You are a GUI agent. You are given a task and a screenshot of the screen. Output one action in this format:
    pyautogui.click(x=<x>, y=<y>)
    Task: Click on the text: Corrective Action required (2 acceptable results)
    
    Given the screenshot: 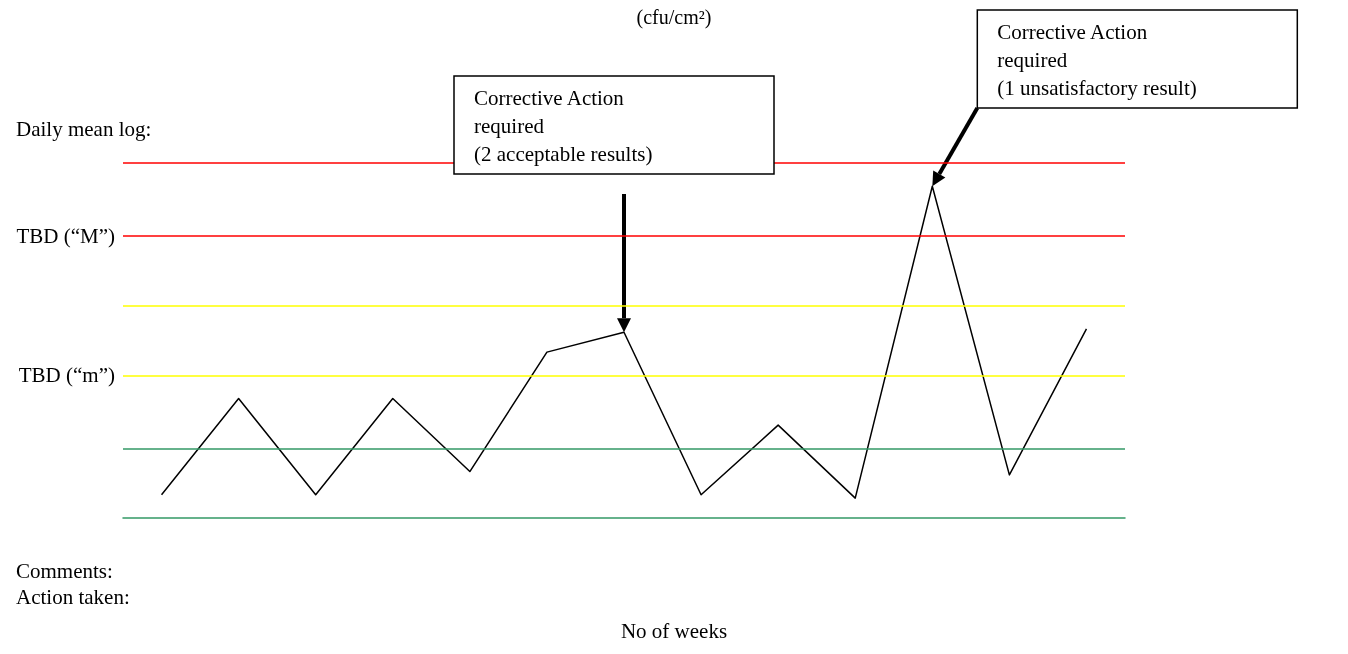 What is the action you would take?
    pyautogui.click(x=563, y=126)
    